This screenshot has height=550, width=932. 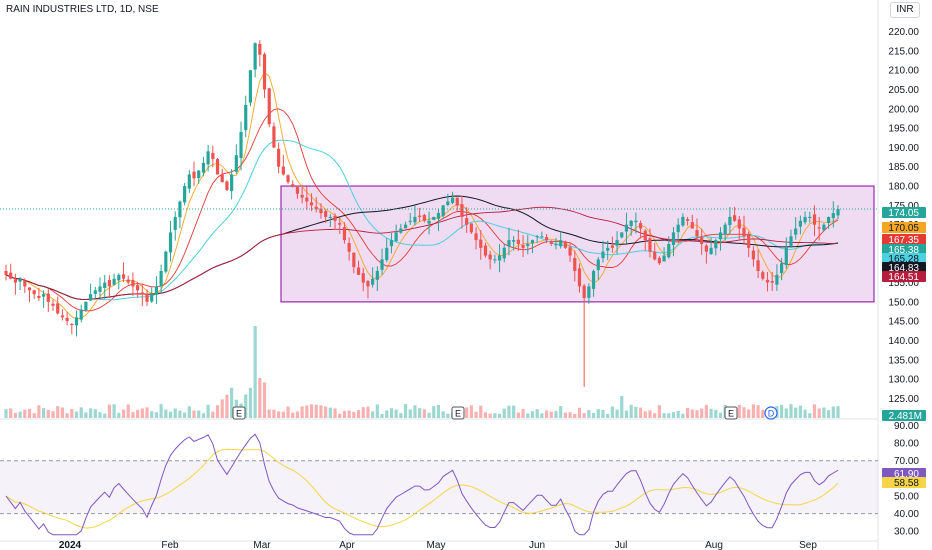 What do you see at coordinates (903, 240) in the screenshot?
I see `svg-text: 167.35` at bounding box center [903, 240].